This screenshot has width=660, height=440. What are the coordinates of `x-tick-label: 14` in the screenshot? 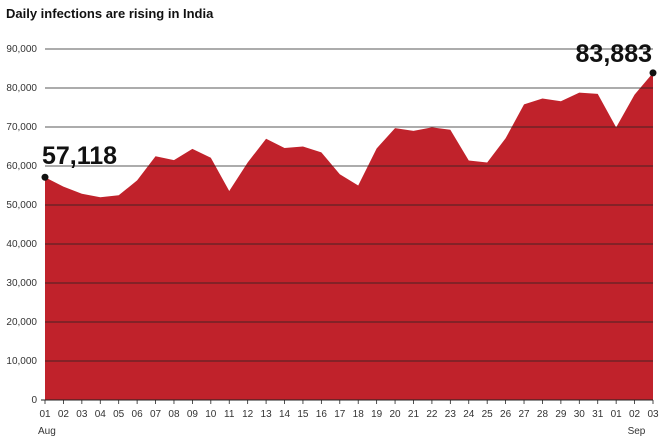 It's located at (285, 414).